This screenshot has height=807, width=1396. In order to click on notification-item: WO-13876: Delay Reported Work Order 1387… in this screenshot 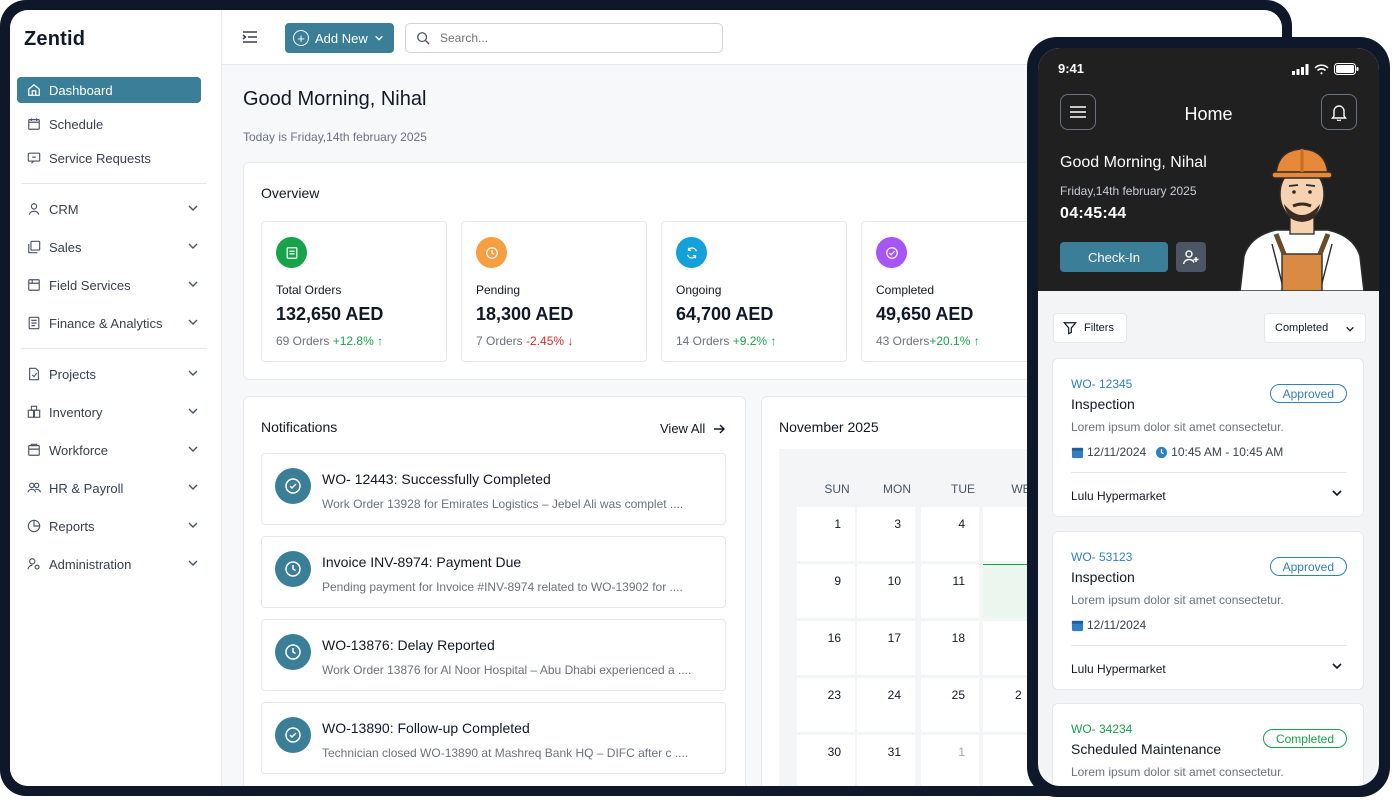, I will do `click(493, 655)`.